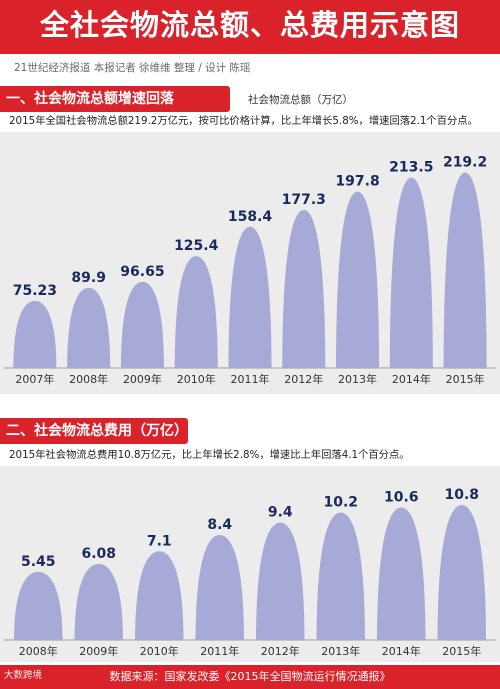 The image size is (500, 689). I want to click on section-2-title: 二、社会物流总费用（万亿）, so click(97, 431).